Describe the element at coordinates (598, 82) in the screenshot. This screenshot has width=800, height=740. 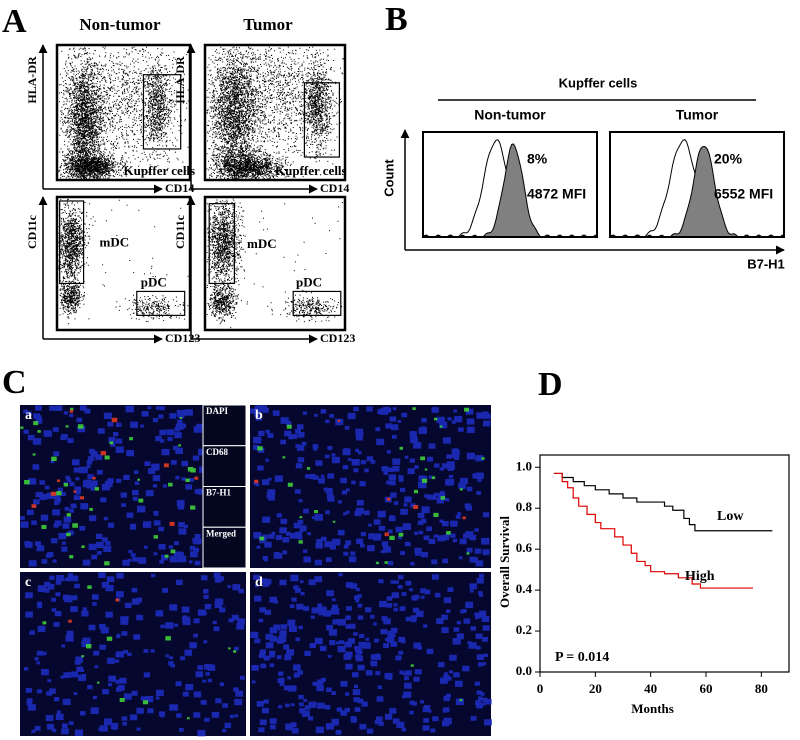
I see `panel-title: Kupffer cells` at that location.